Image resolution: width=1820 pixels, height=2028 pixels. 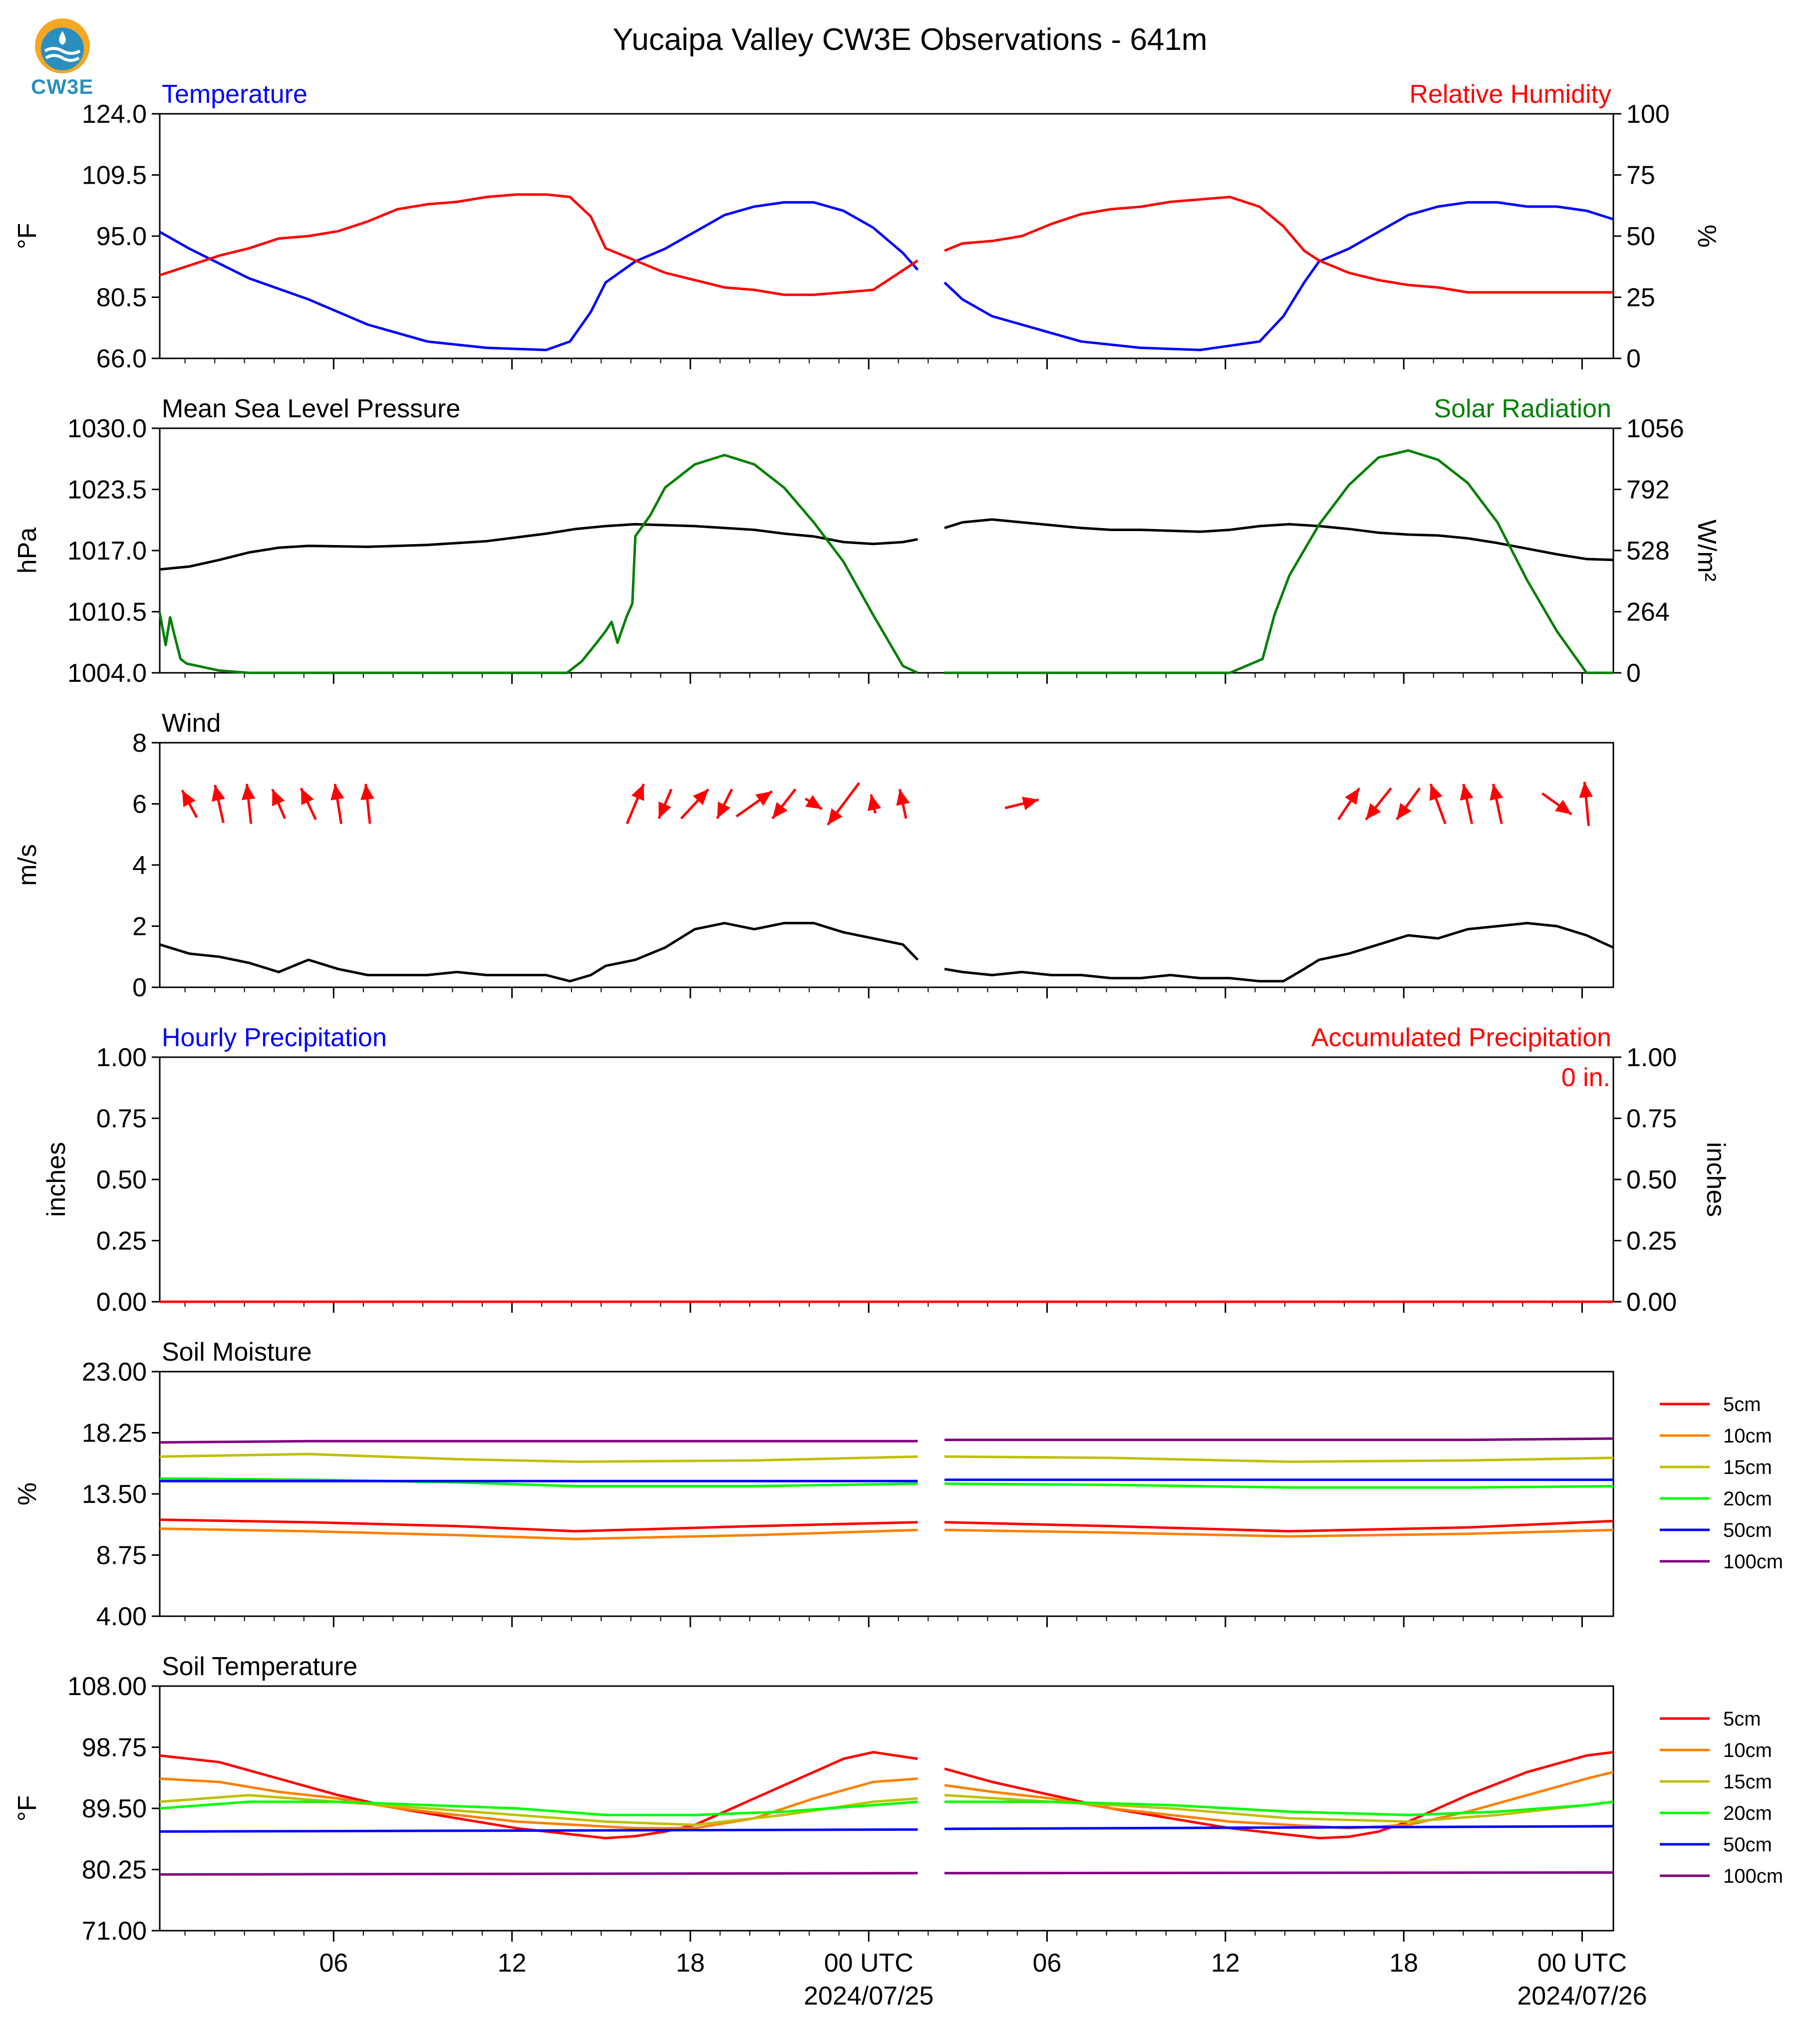 I want to click on panel-5-ytick-label: 13.50, so click(x=114, y=1494).